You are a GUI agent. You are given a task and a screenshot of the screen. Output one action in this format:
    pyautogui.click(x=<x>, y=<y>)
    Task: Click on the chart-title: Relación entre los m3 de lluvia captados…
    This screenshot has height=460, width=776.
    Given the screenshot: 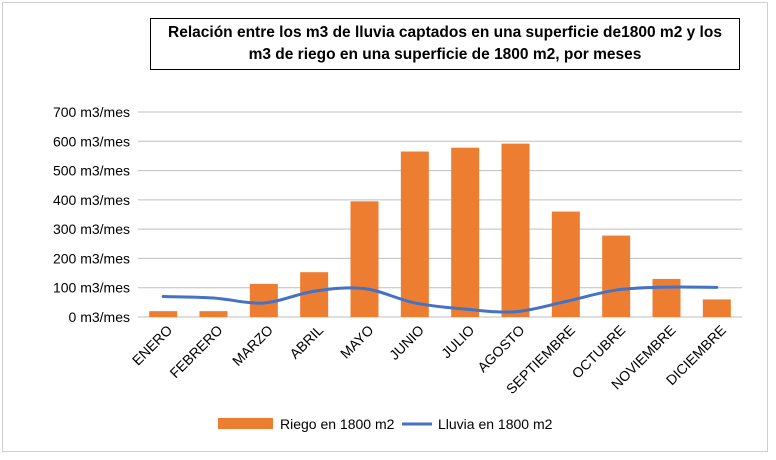 What is the action you would take?
    pyautogui.click(x=445, y=43)
    